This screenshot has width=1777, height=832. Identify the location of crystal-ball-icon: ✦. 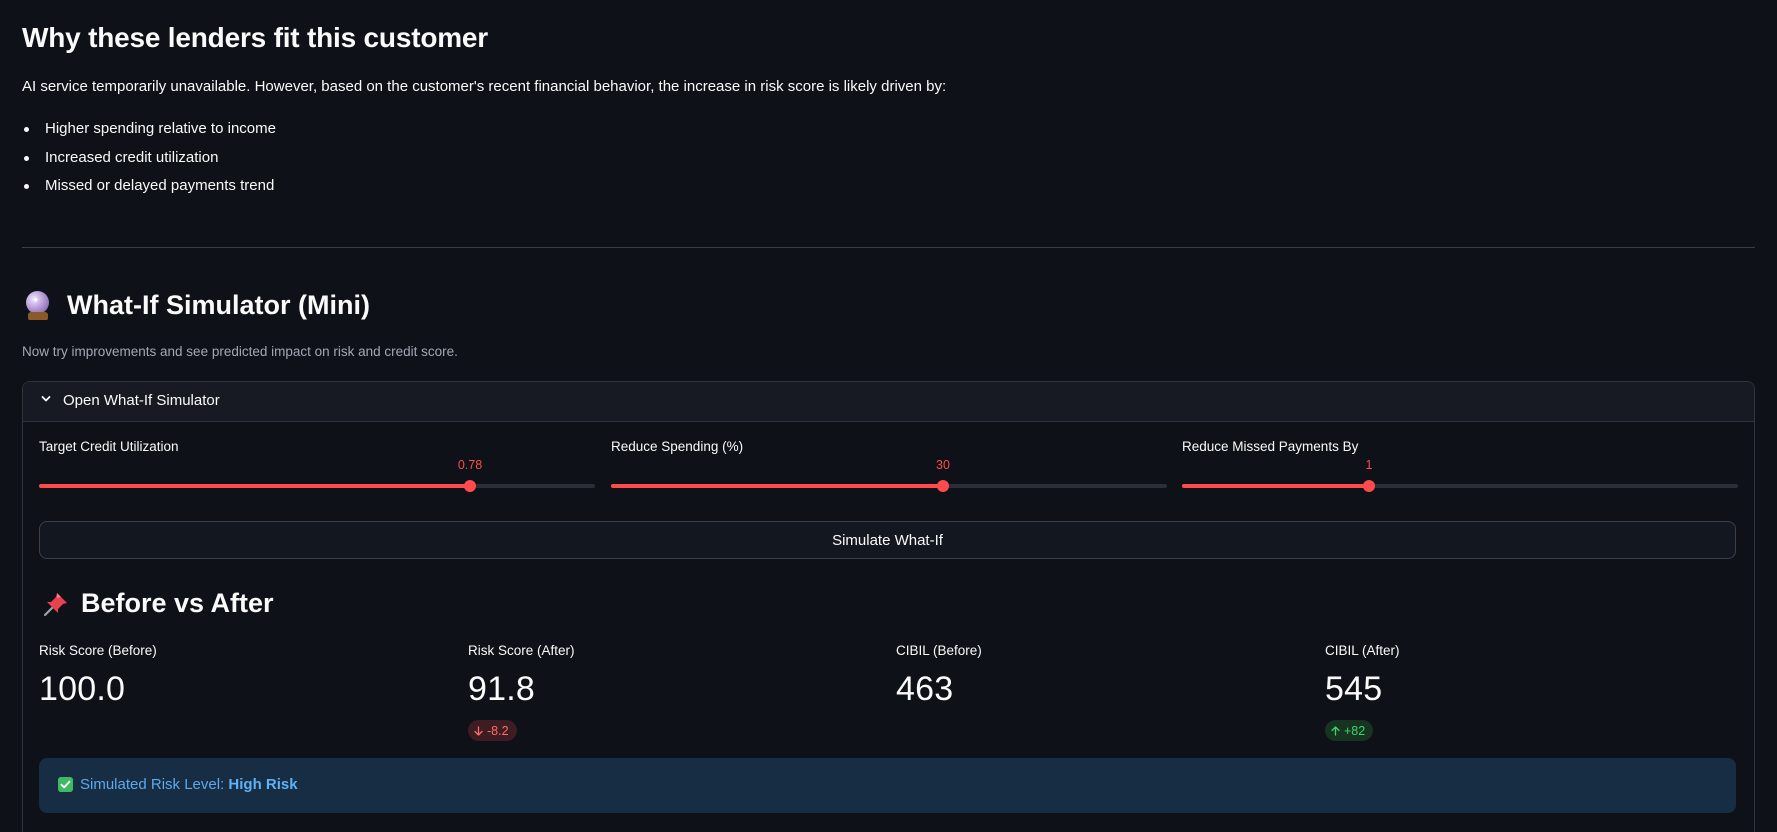
(38, 305).